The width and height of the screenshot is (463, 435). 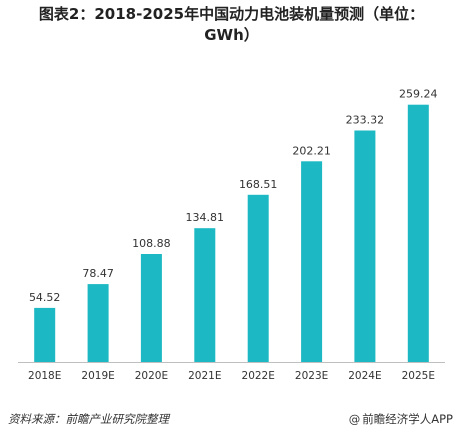 What do you see at coordinates (205, 295) in the screenshot?
I see `bar-2021E` at bounding box center [205, 295].